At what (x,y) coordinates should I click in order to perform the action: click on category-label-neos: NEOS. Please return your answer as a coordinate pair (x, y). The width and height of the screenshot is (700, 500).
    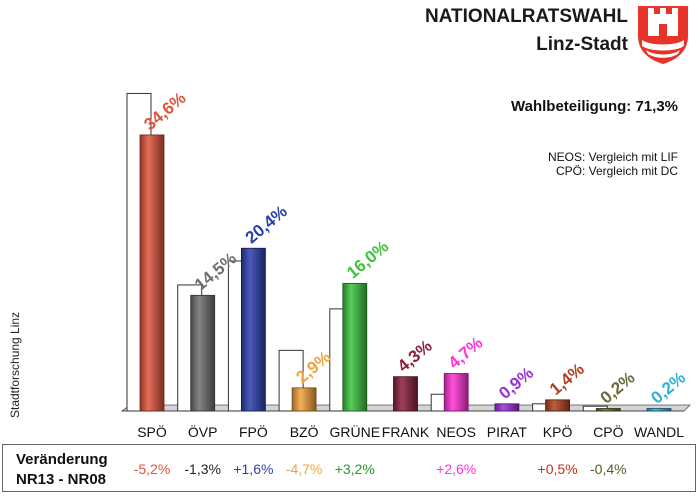
    Looking at the image, I should click on (456, 432).